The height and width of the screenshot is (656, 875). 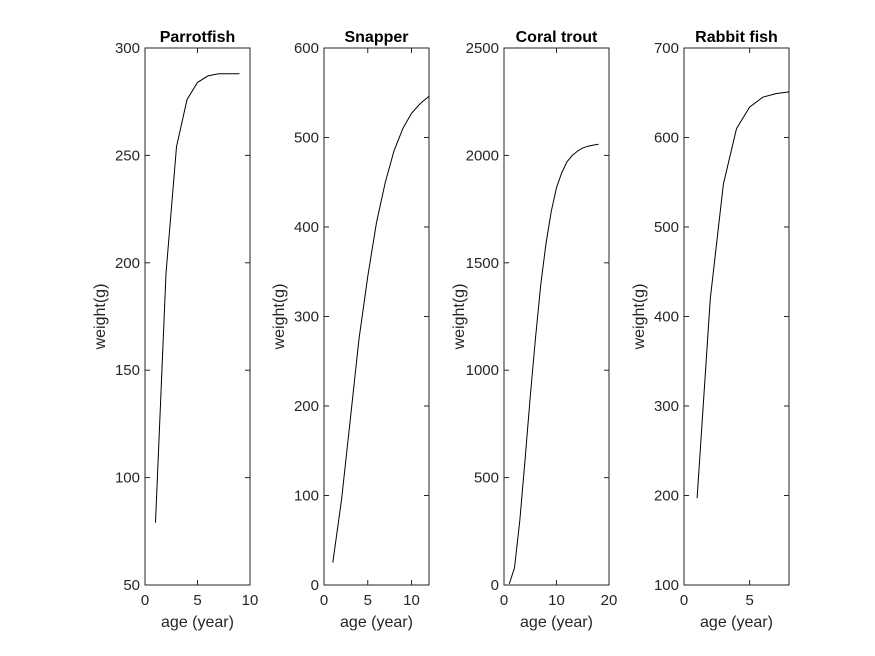 I want to click on chart-title: Snapper, so click(x=376, y=37).